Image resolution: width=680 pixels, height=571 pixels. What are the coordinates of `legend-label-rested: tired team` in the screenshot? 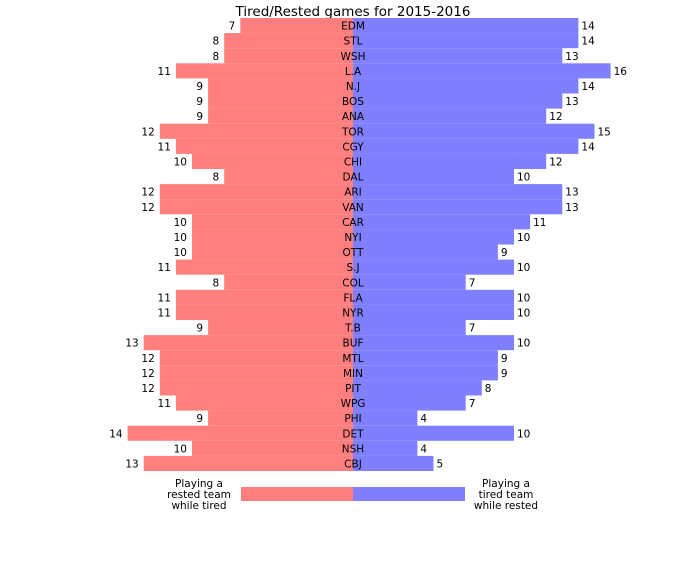 It's located at (506, 495).